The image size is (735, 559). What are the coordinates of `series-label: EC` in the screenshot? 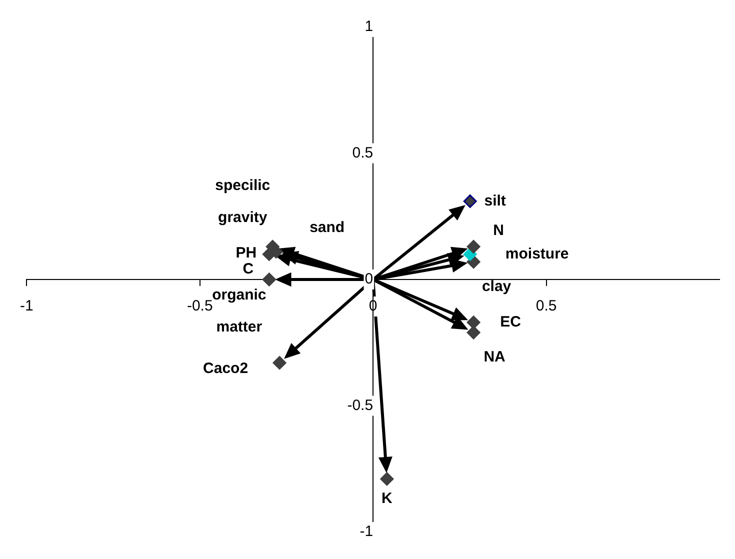 It's located at (511, 322).